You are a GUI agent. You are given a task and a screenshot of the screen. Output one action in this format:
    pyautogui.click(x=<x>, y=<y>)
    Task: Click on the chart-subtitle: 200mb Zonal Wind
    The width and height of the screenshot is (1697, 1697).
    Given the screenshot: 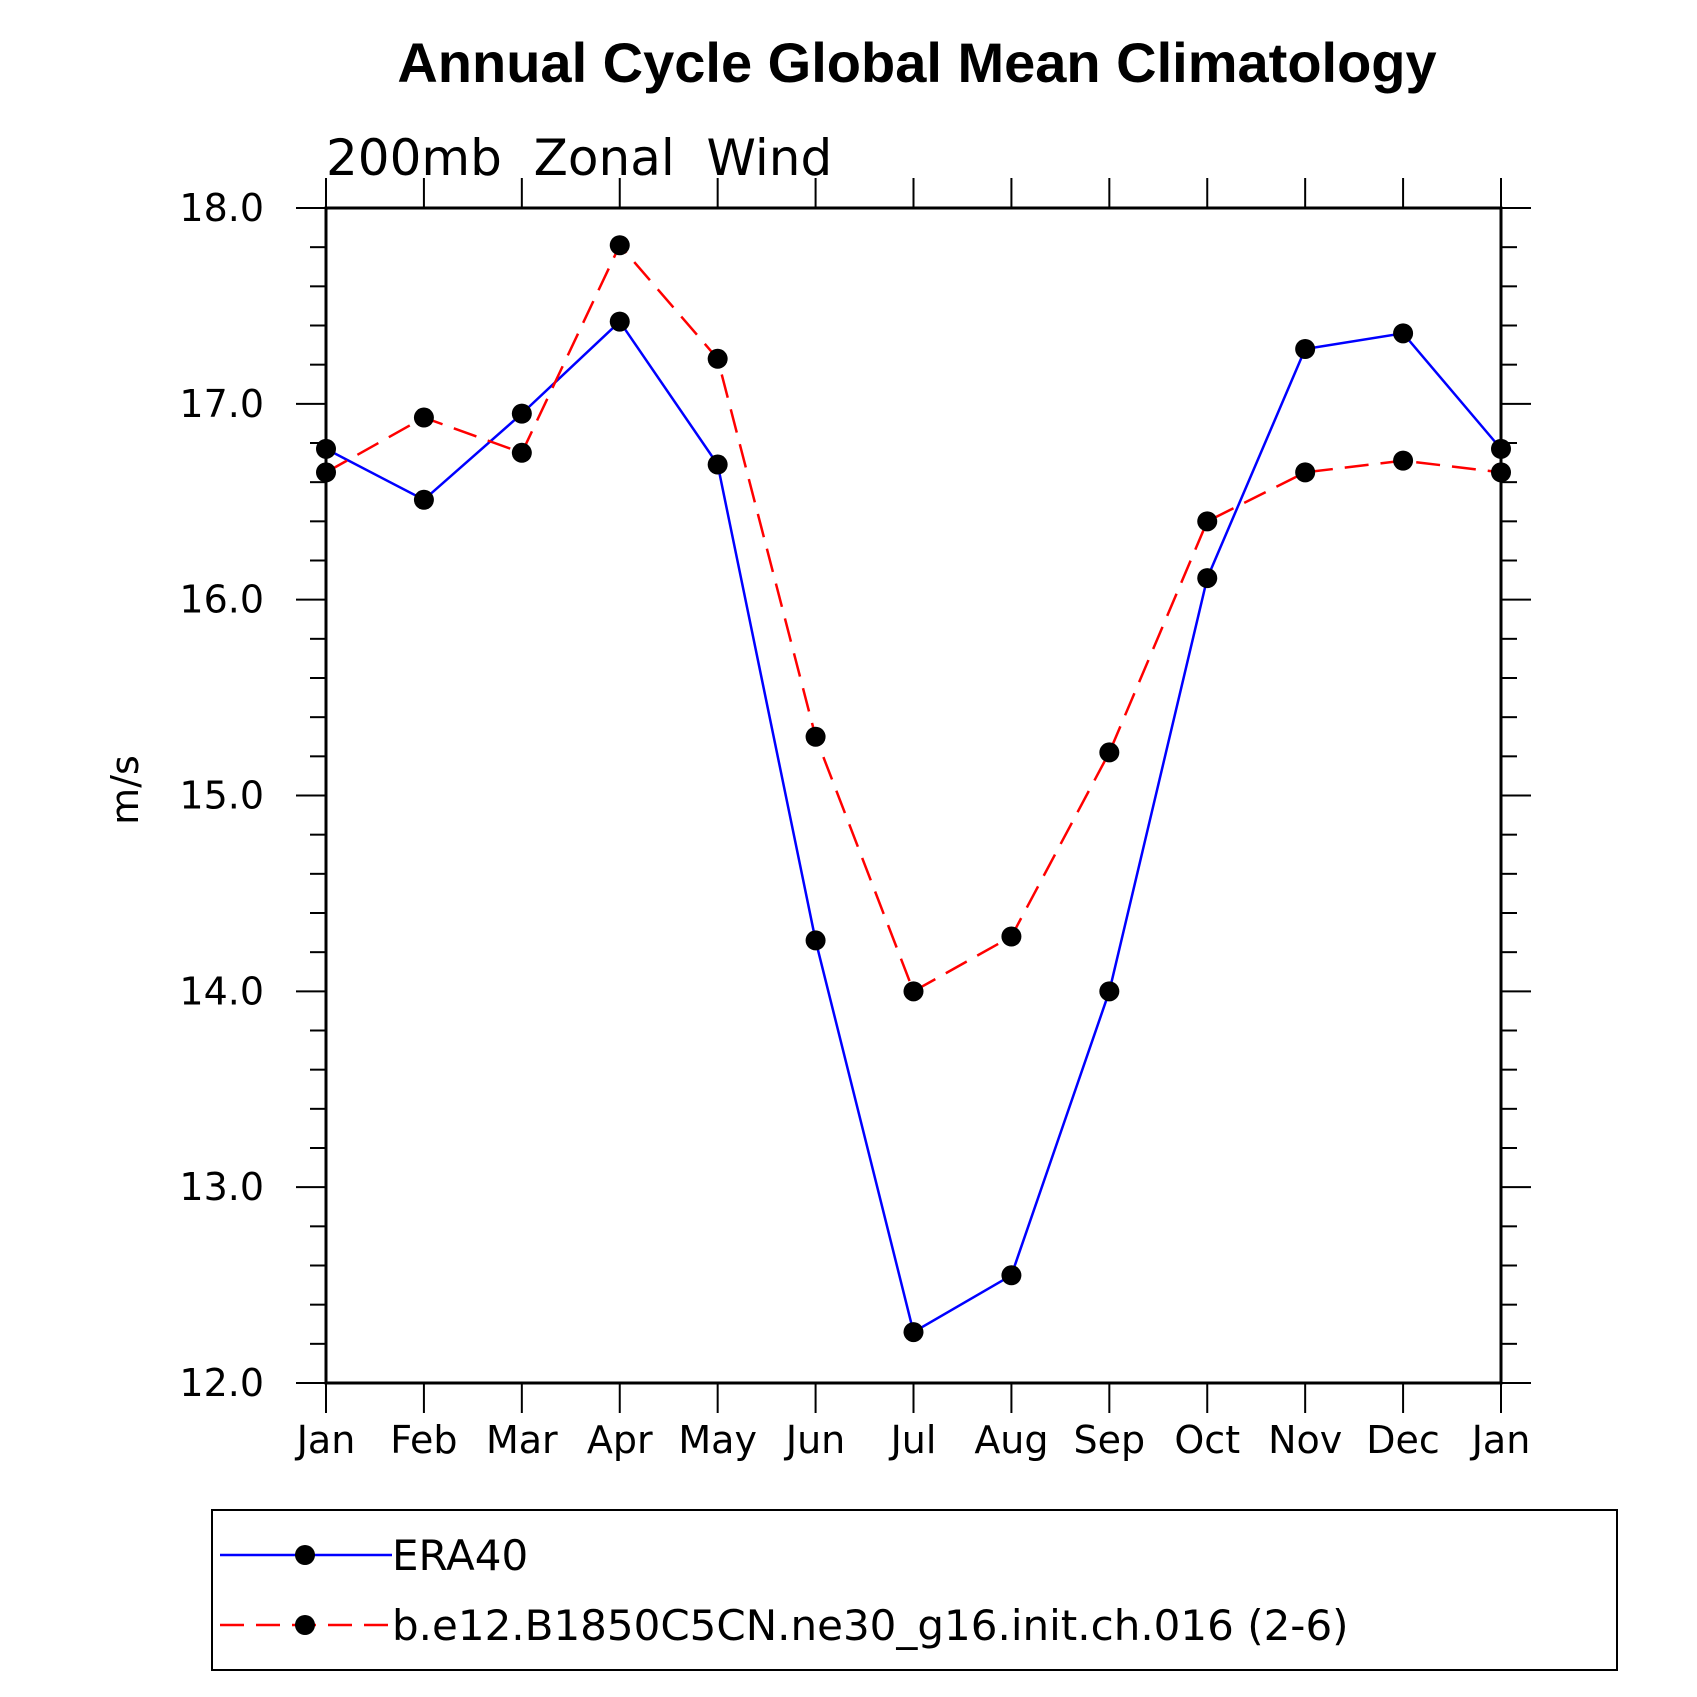 What is the action you would take?
    pyautogui.click(x=579, y=158)
    